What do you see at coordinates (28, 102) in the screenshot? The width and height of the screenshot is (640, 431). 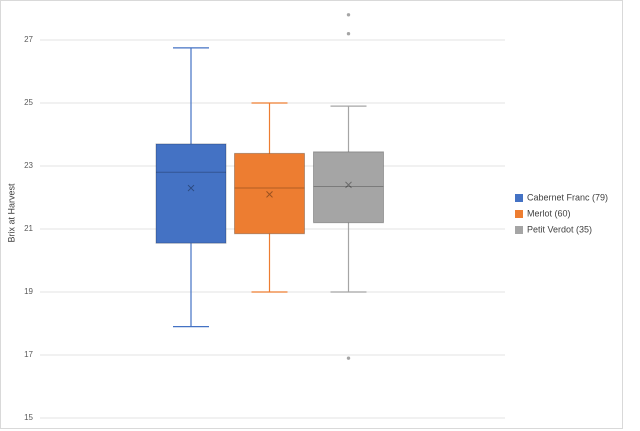 I see `y-tick-label: 25` at bounding box center [28, 102].